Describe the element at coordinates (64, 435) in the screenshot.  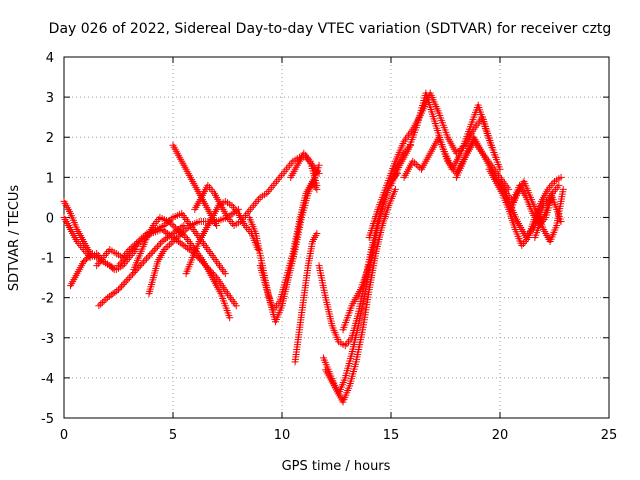
I see `x-tick-label: 0` at that location.